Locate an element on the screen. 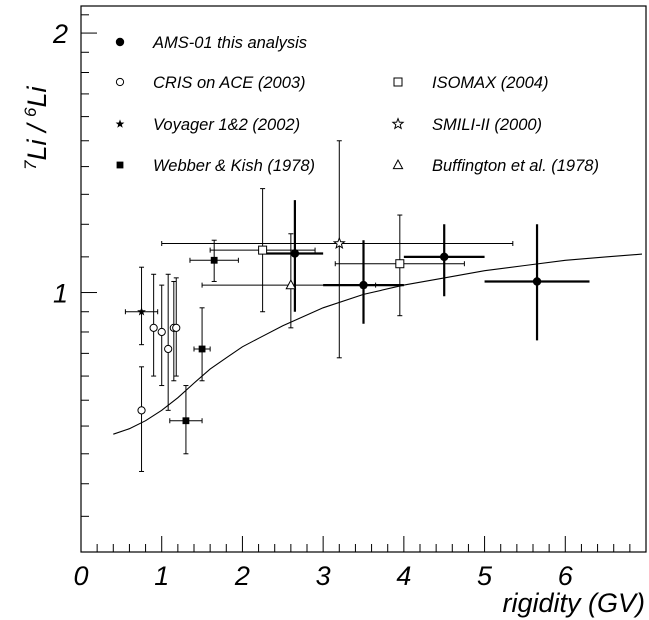  x-tick-label: 6 is located at coordinates (566, 576).